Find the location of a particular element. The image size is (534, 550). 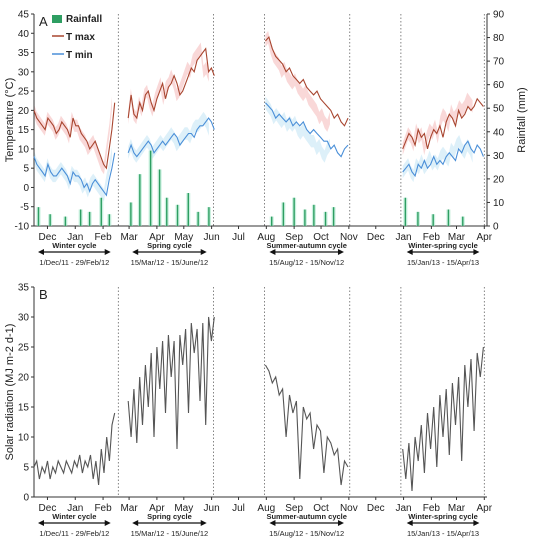

y2-tick-label: 50 is located at coordinates (499, 109).